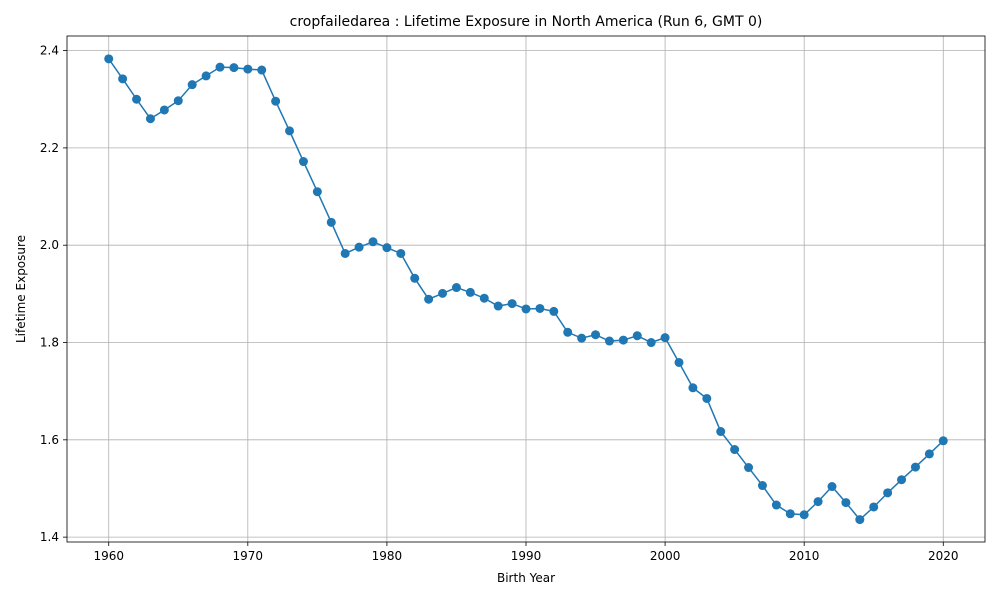 Image resolution: width=1000 pixels, height=604 pixels. What do you see at coordinates (526, 556) in the screenshot?
I see `x-tick-label: 1990` at bounding box center [526, 556].